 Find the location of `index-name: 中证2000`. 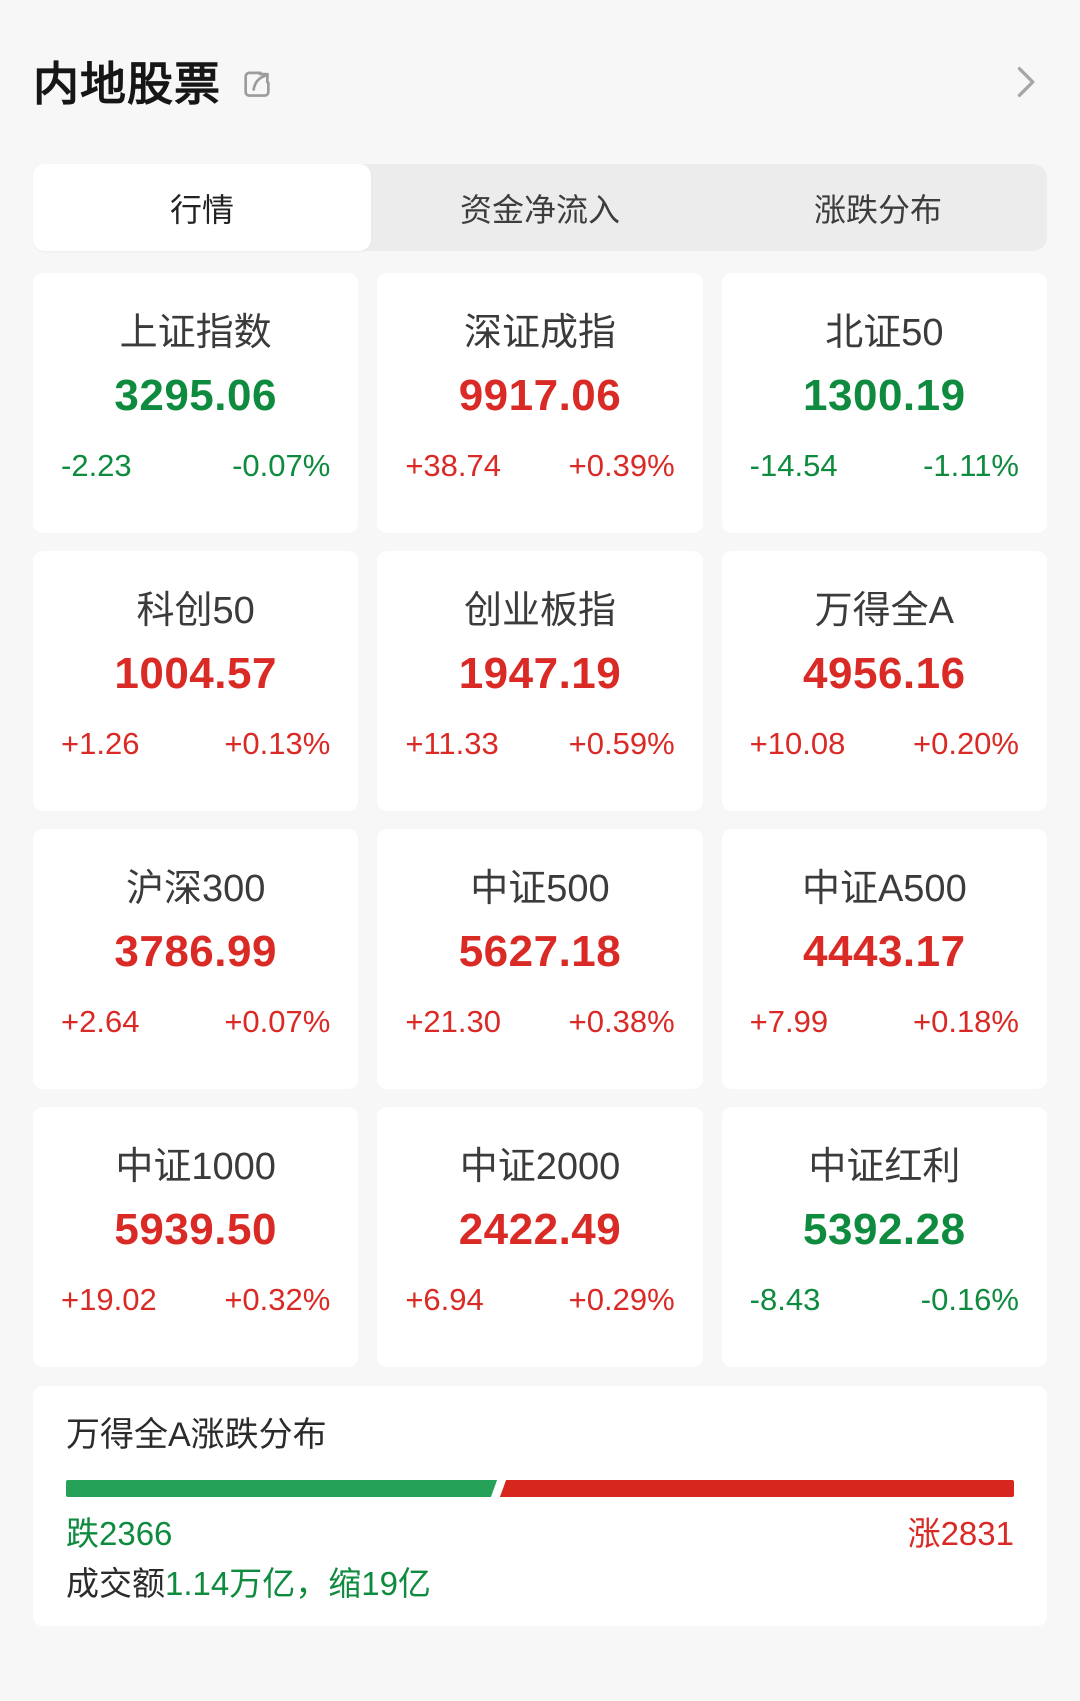

index-name: 中证2000 is located at coordinates (540, 1167).